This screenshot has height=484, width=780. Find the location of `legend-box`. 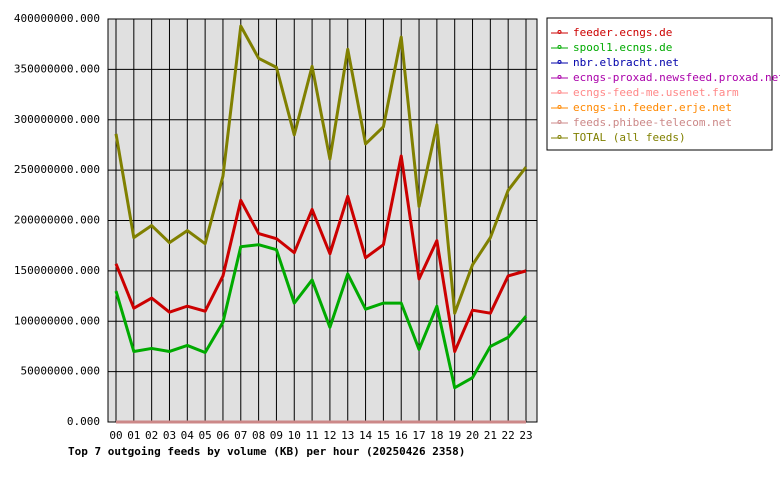

legend-box is located at coordinates (659, 84).